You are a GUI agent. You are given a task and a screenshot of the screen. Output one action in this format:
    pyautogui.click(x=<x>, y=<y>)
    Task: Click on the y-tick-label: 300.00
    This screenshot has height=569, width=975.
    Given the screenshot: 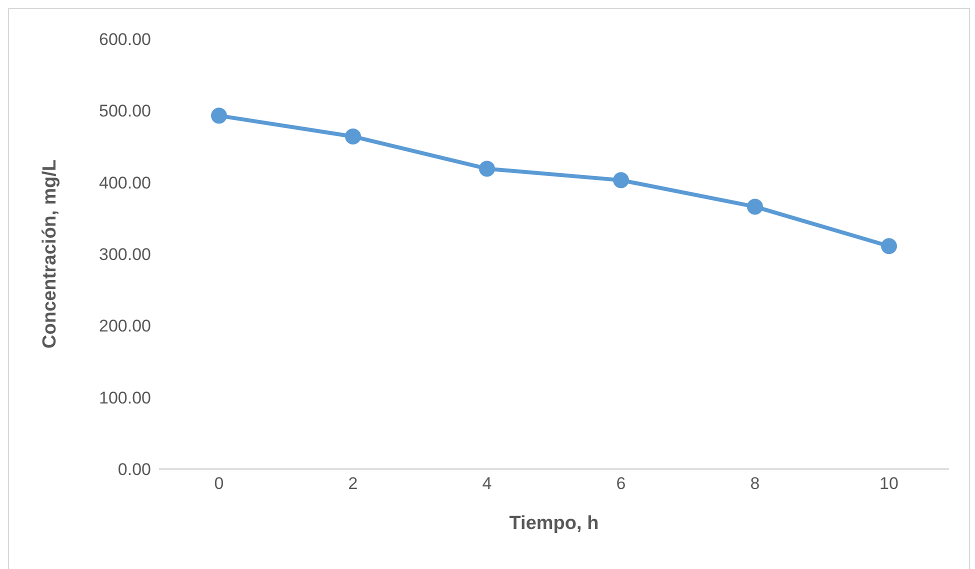 What is the action you would take?
    pyautogui.click(x=125, y=254)
    